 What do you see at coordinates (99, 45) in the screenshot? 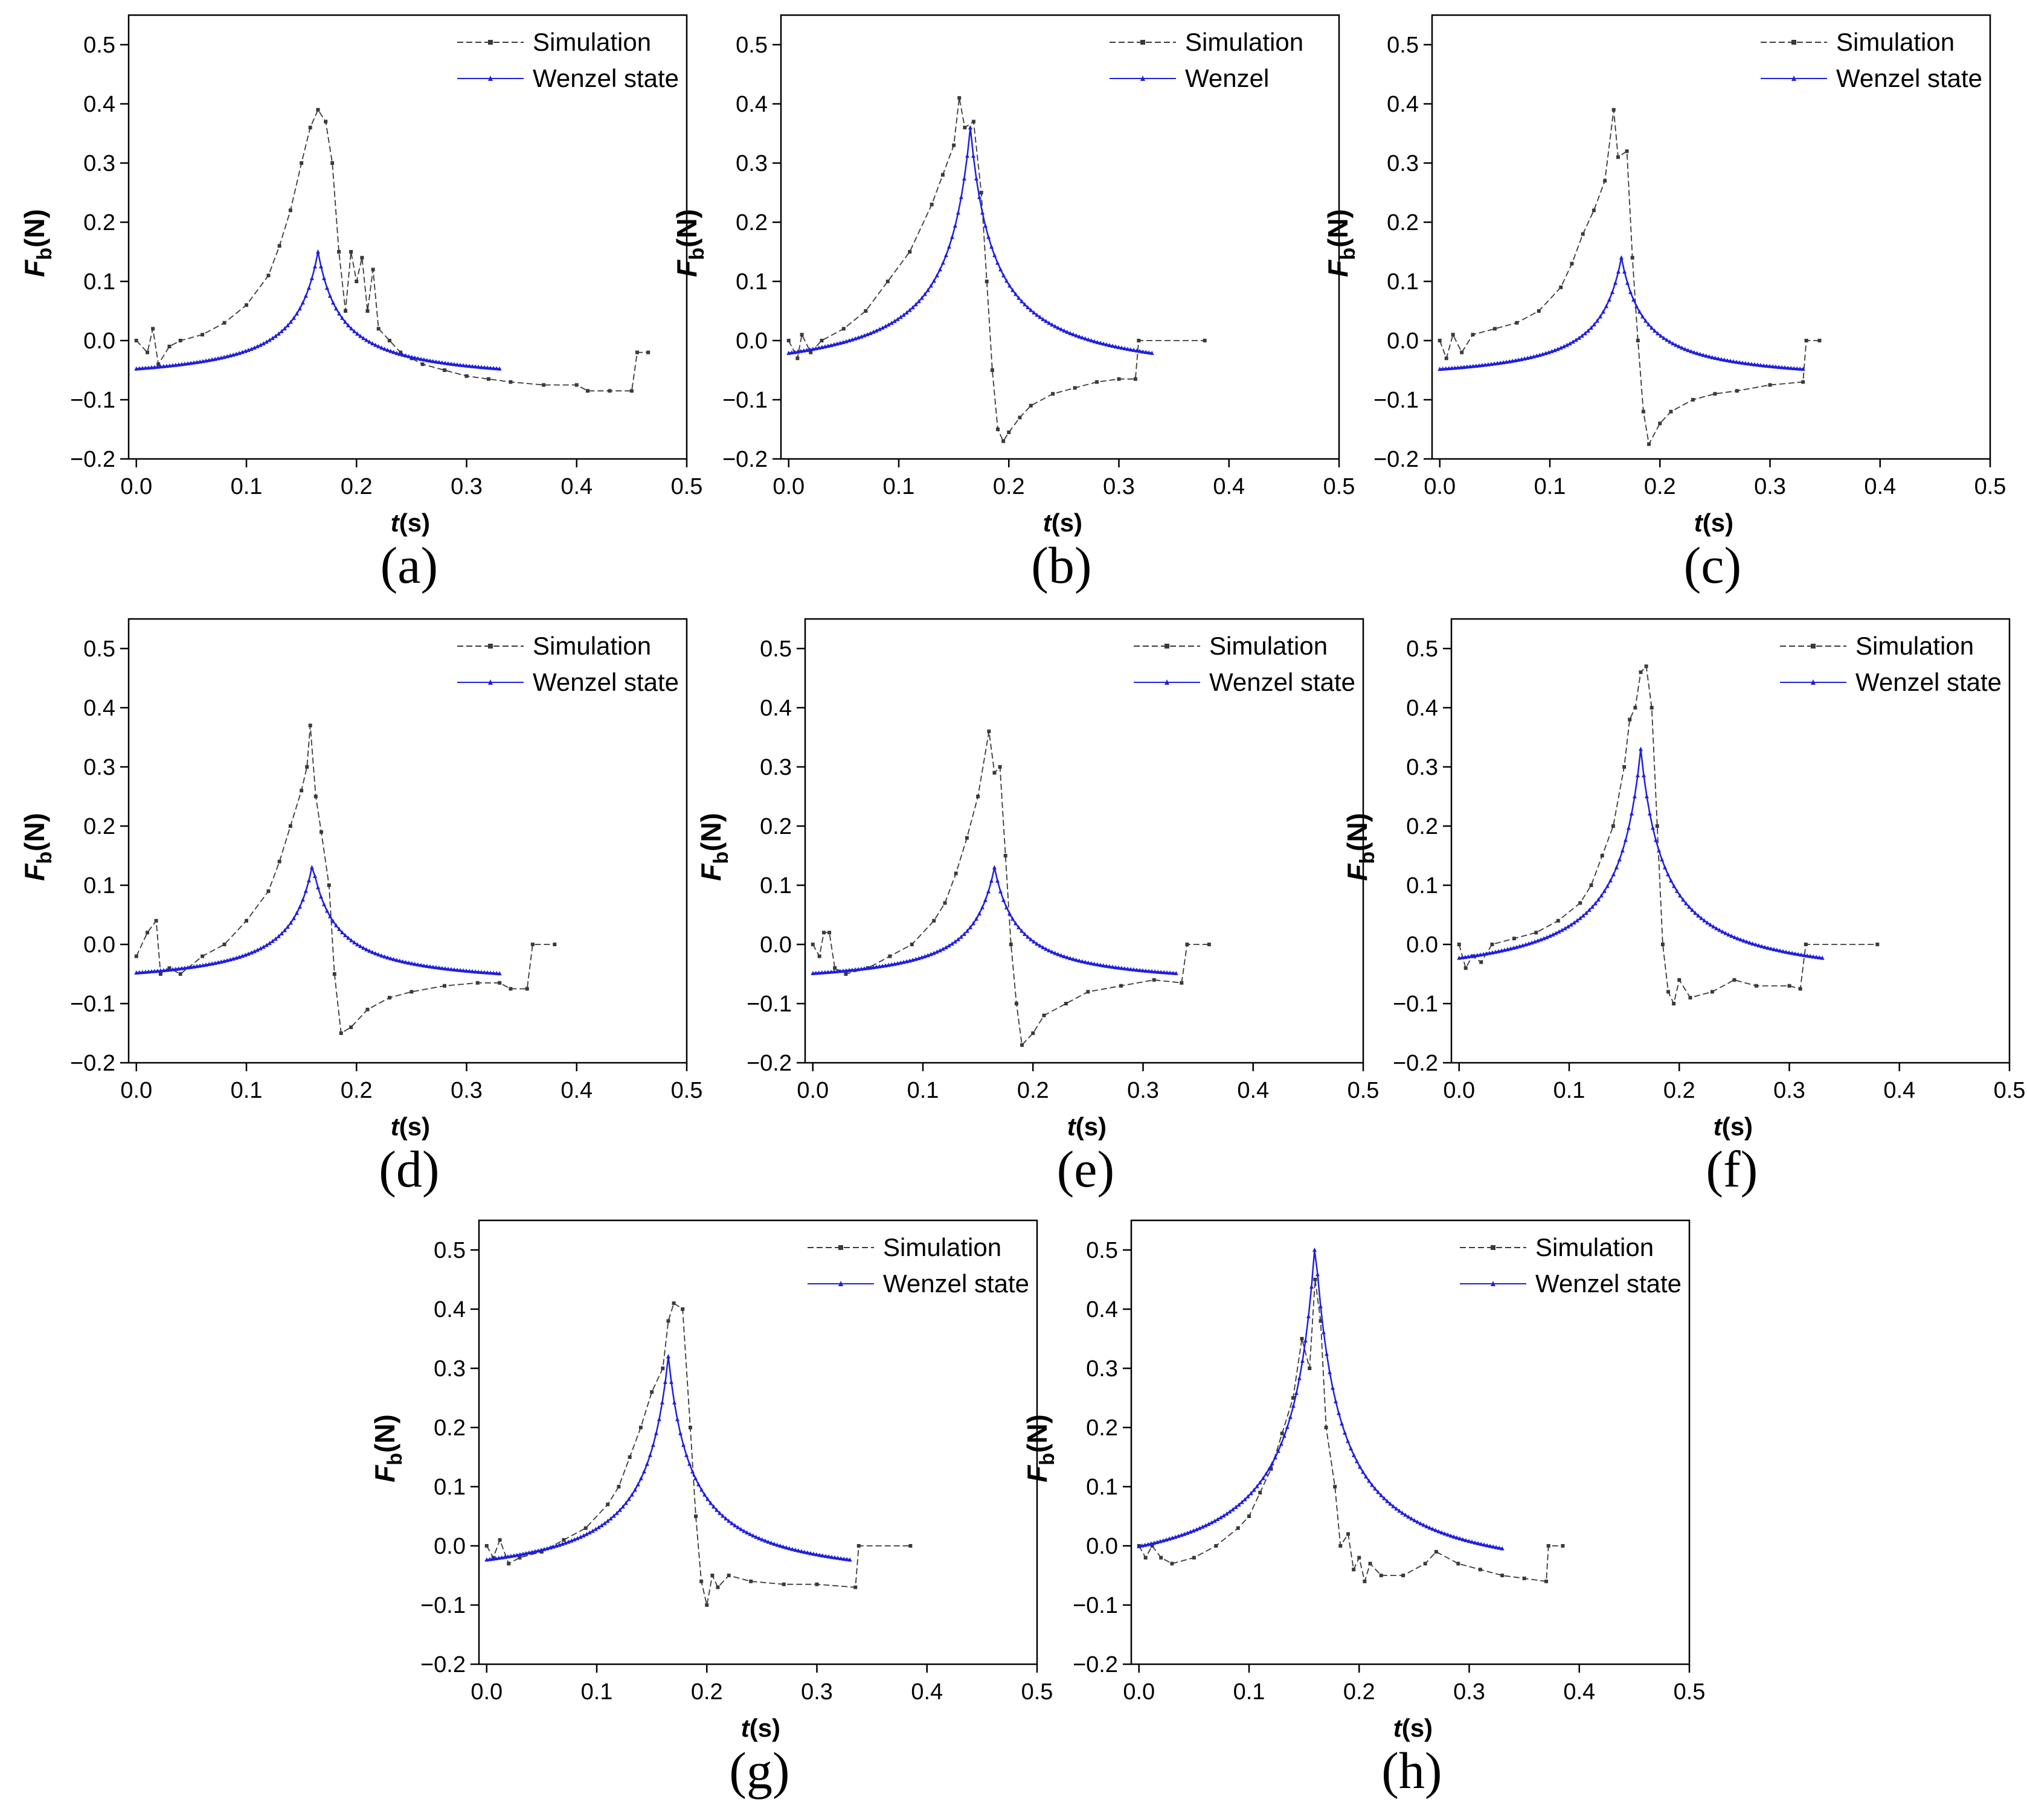
I see `y-tick-label: 0.5` at bounding box center [99, 45].